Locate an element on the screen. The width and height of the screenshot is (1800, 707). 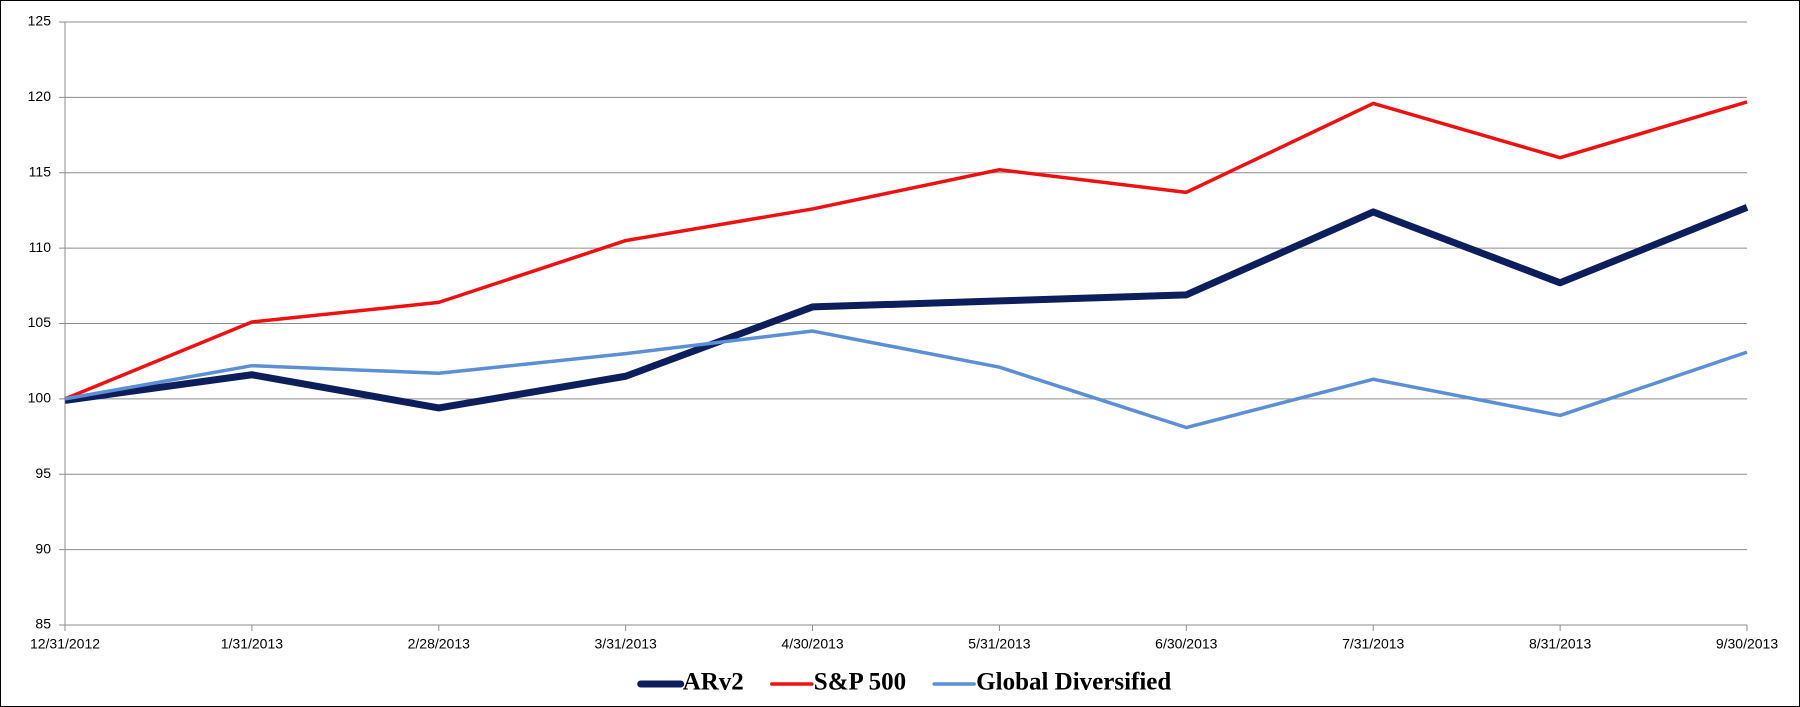
x-tick-label: 2/28/2013 is located at coordinates (439, 644).